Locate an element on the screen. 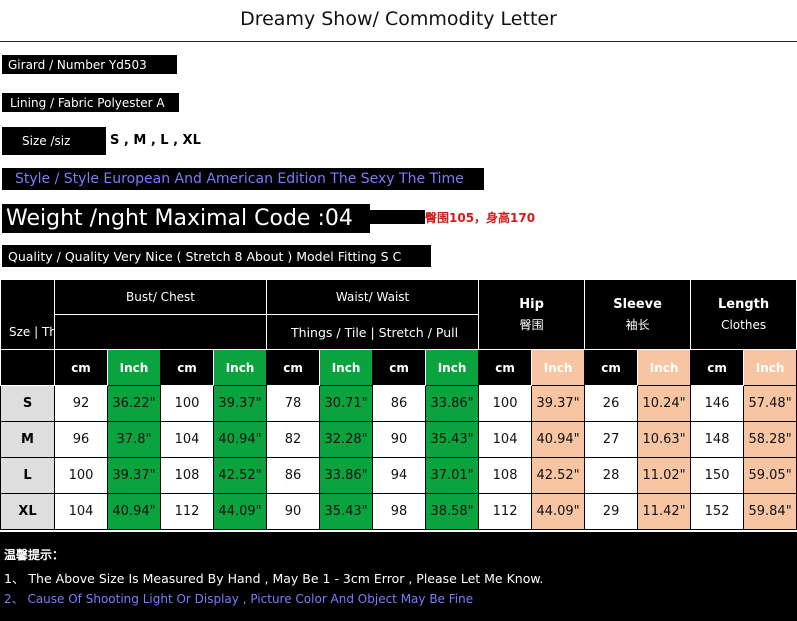 This screenshot has height=621, width=797. measurement-cell: 28 is located at coordinates (611, 475).